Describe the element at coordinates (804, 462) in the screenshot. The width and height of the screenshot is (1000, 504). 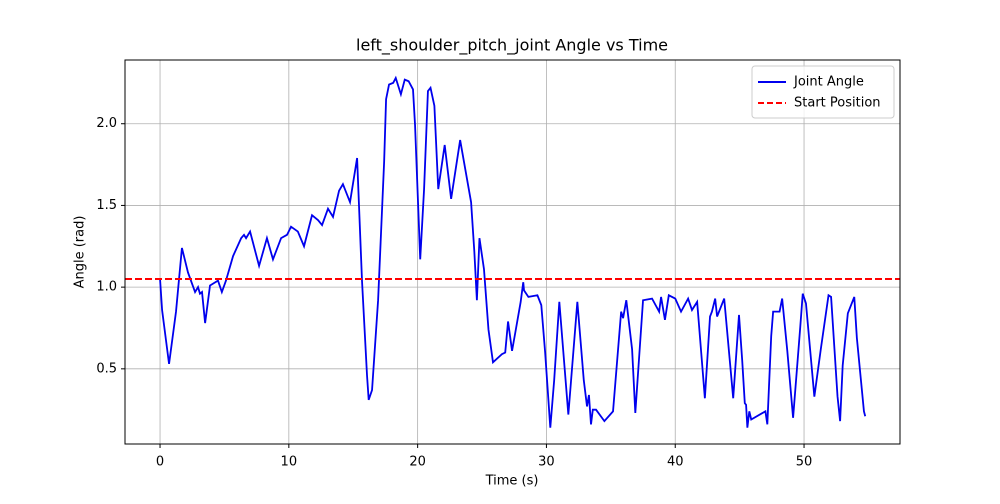
I see `x-tick-label: 50` at that location.